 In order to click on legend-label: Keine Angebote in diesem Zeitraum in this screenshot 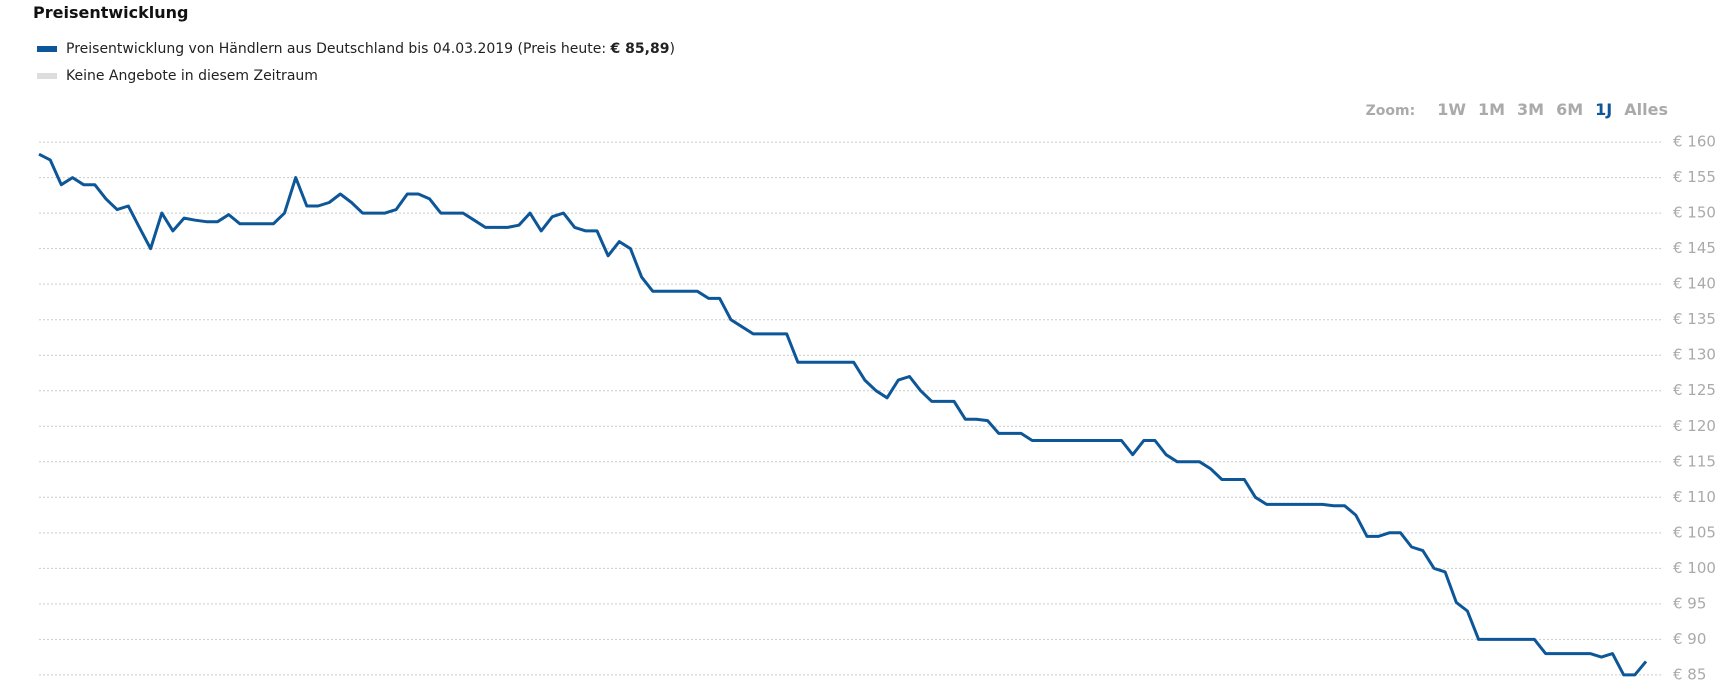, I will do `click(192, 76)`.